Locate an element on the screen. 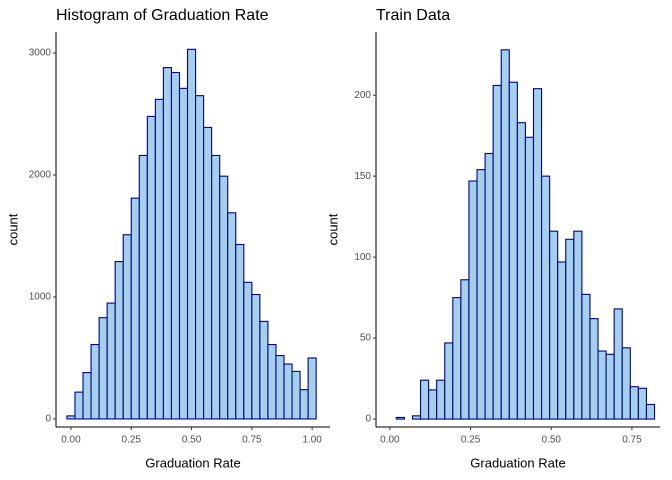 This screenshot has width=672, height=480. y-tick-label: 50 is located at coordinates (366, 338).